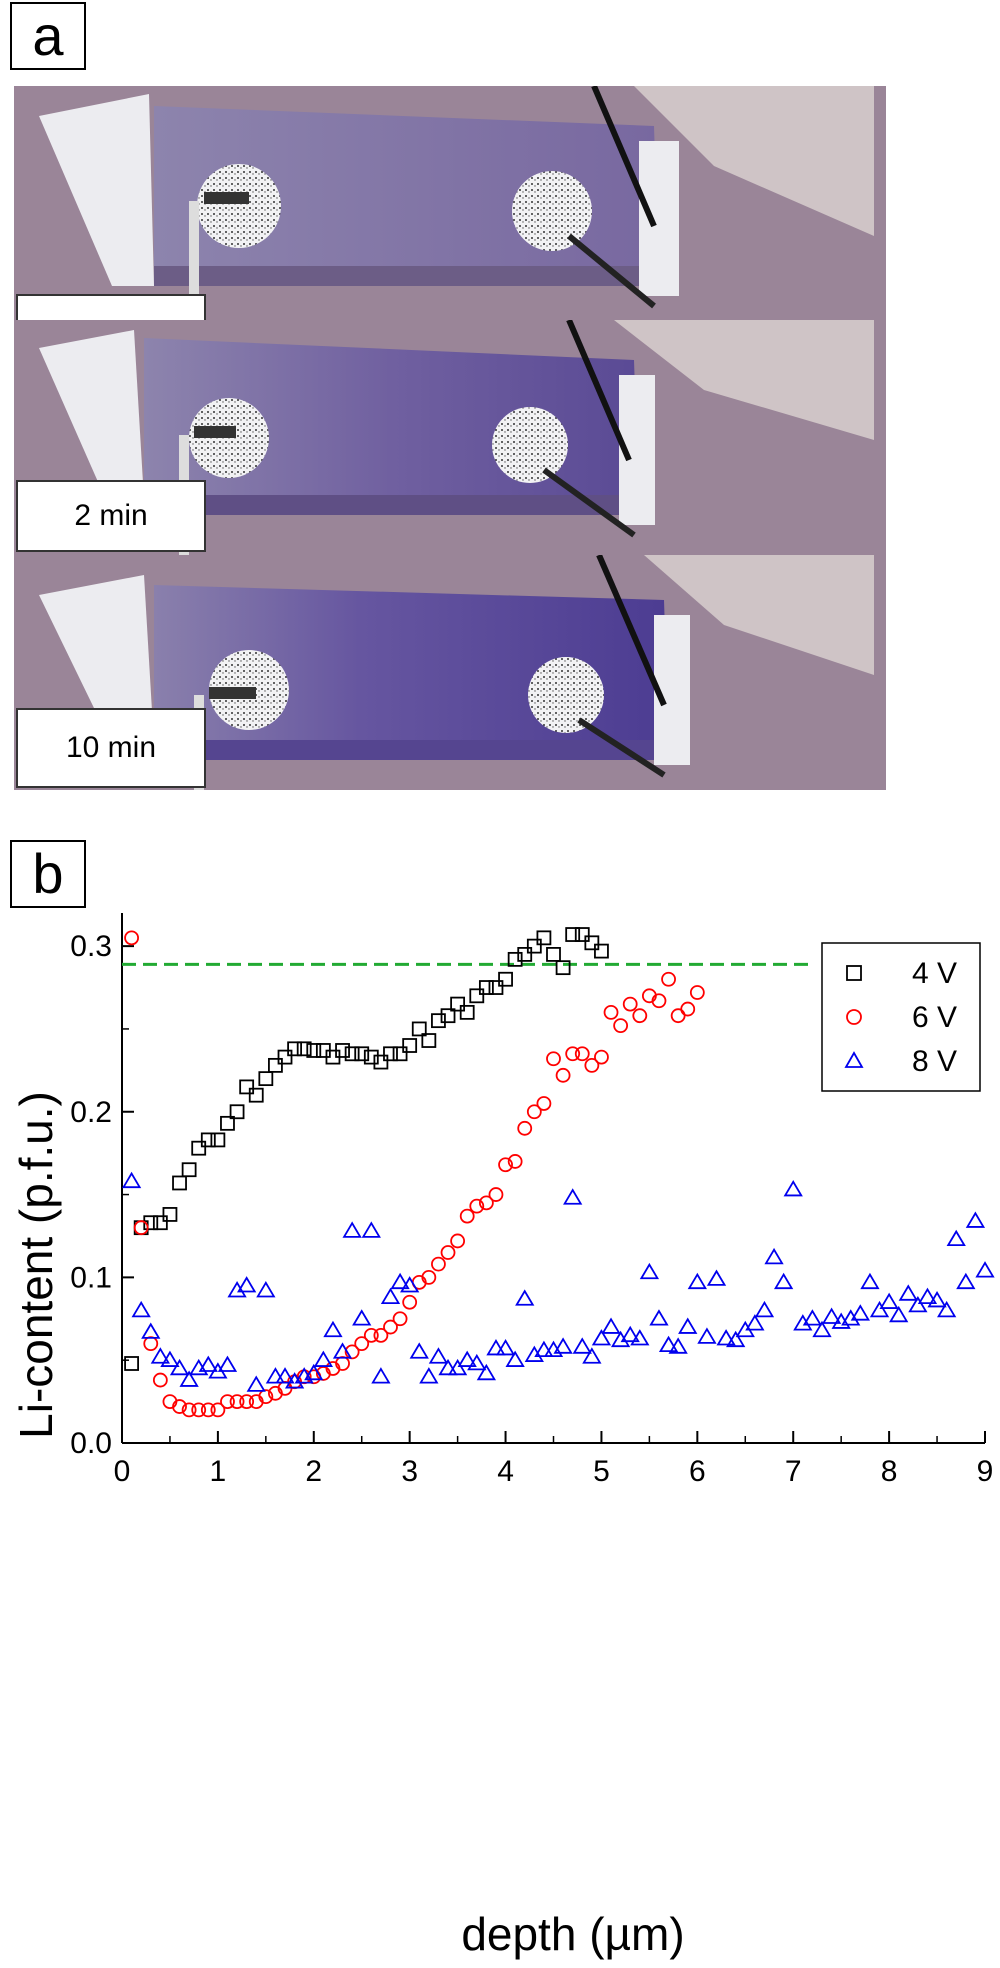 The height and width of the screenshot is (1968, 1000). What do you see at coordinates (854, 973) in the screenshot?
I see `legend-marker-4v` at bounding box center [854, 973].